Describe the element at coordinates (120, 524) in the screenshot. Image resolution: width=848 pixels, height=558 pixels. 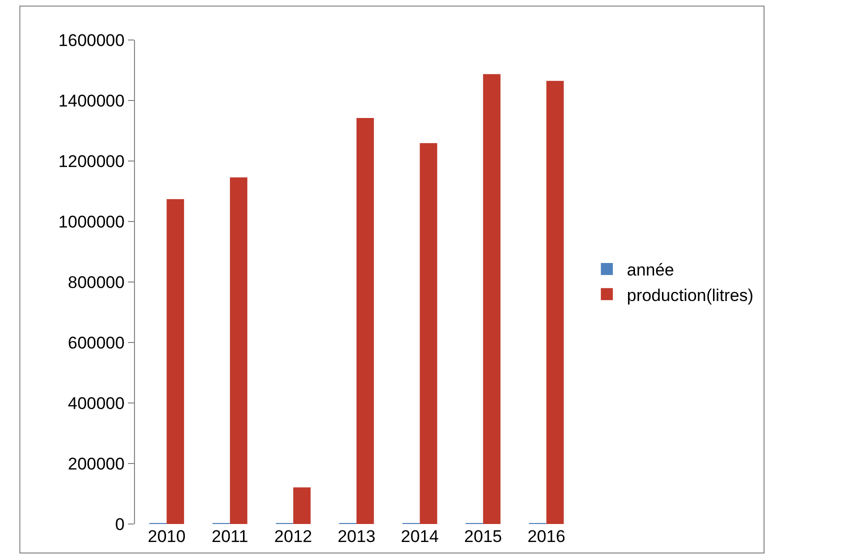
I see `y-tick-label: 0` at that location.